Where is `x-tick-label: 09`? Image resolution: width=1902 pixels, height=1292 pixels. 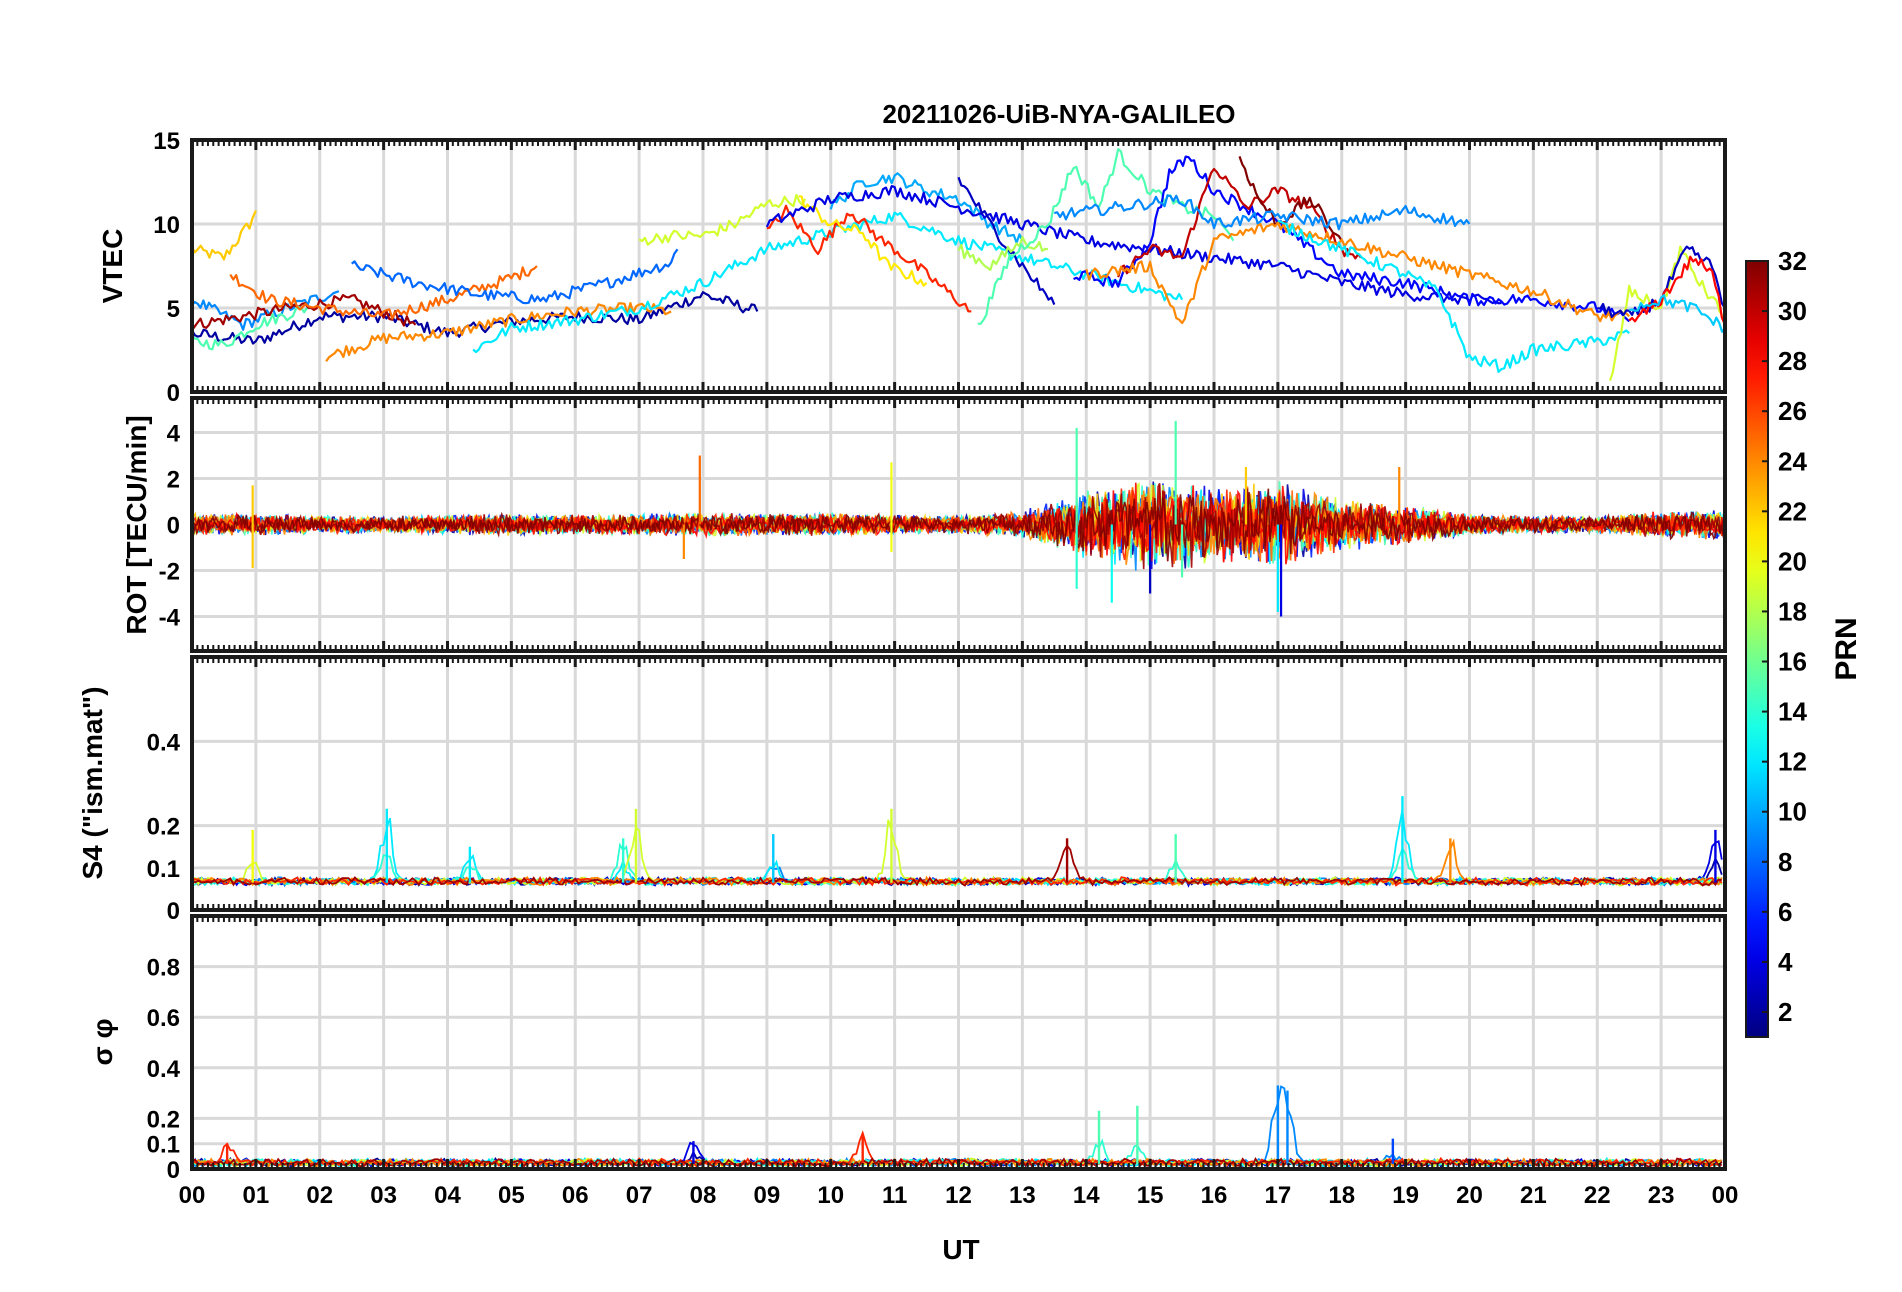
x-tick-label: 09 is located at coordinates (767, 1195).